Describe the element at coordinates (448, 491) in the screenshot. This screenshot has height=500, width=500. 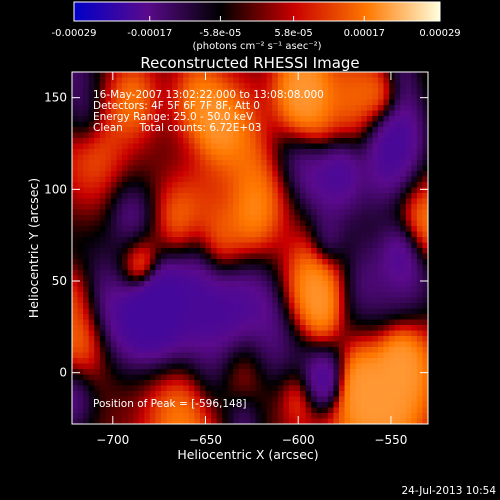
I see `timestamp: 24-Jul-2013 10:54` at that location.